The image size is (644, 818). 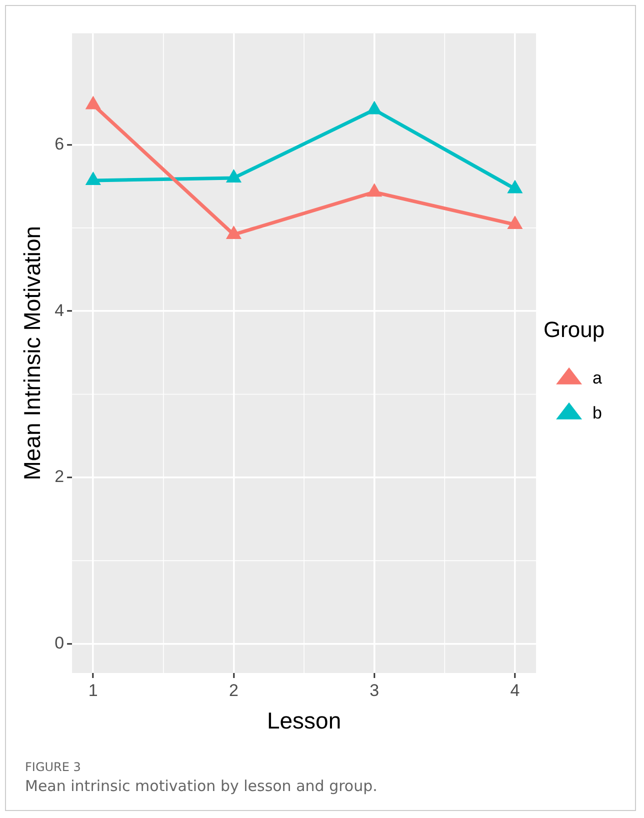 I want to click on y-tick-label: 4, so click(x=59, y=310).